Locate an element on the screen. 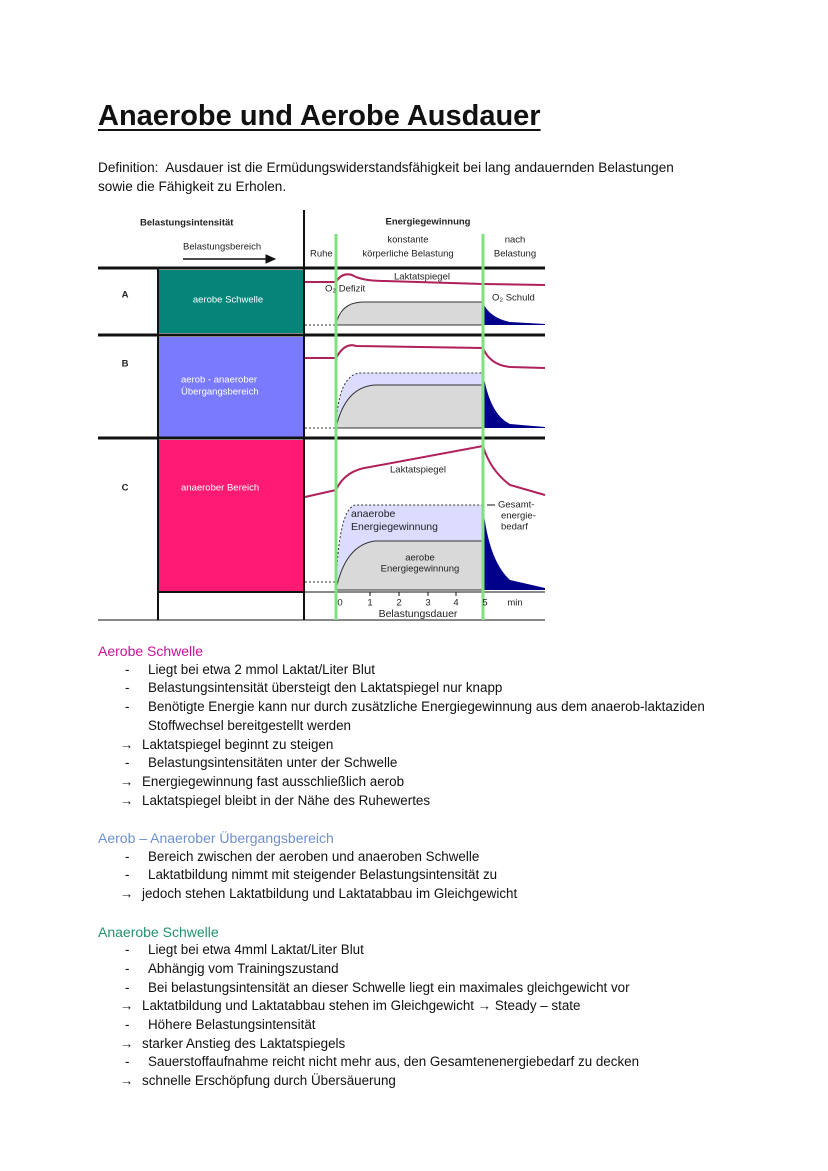 The image size is (828, 1171). row-label: aerob - anaerober is located at coordinates (219, 380).